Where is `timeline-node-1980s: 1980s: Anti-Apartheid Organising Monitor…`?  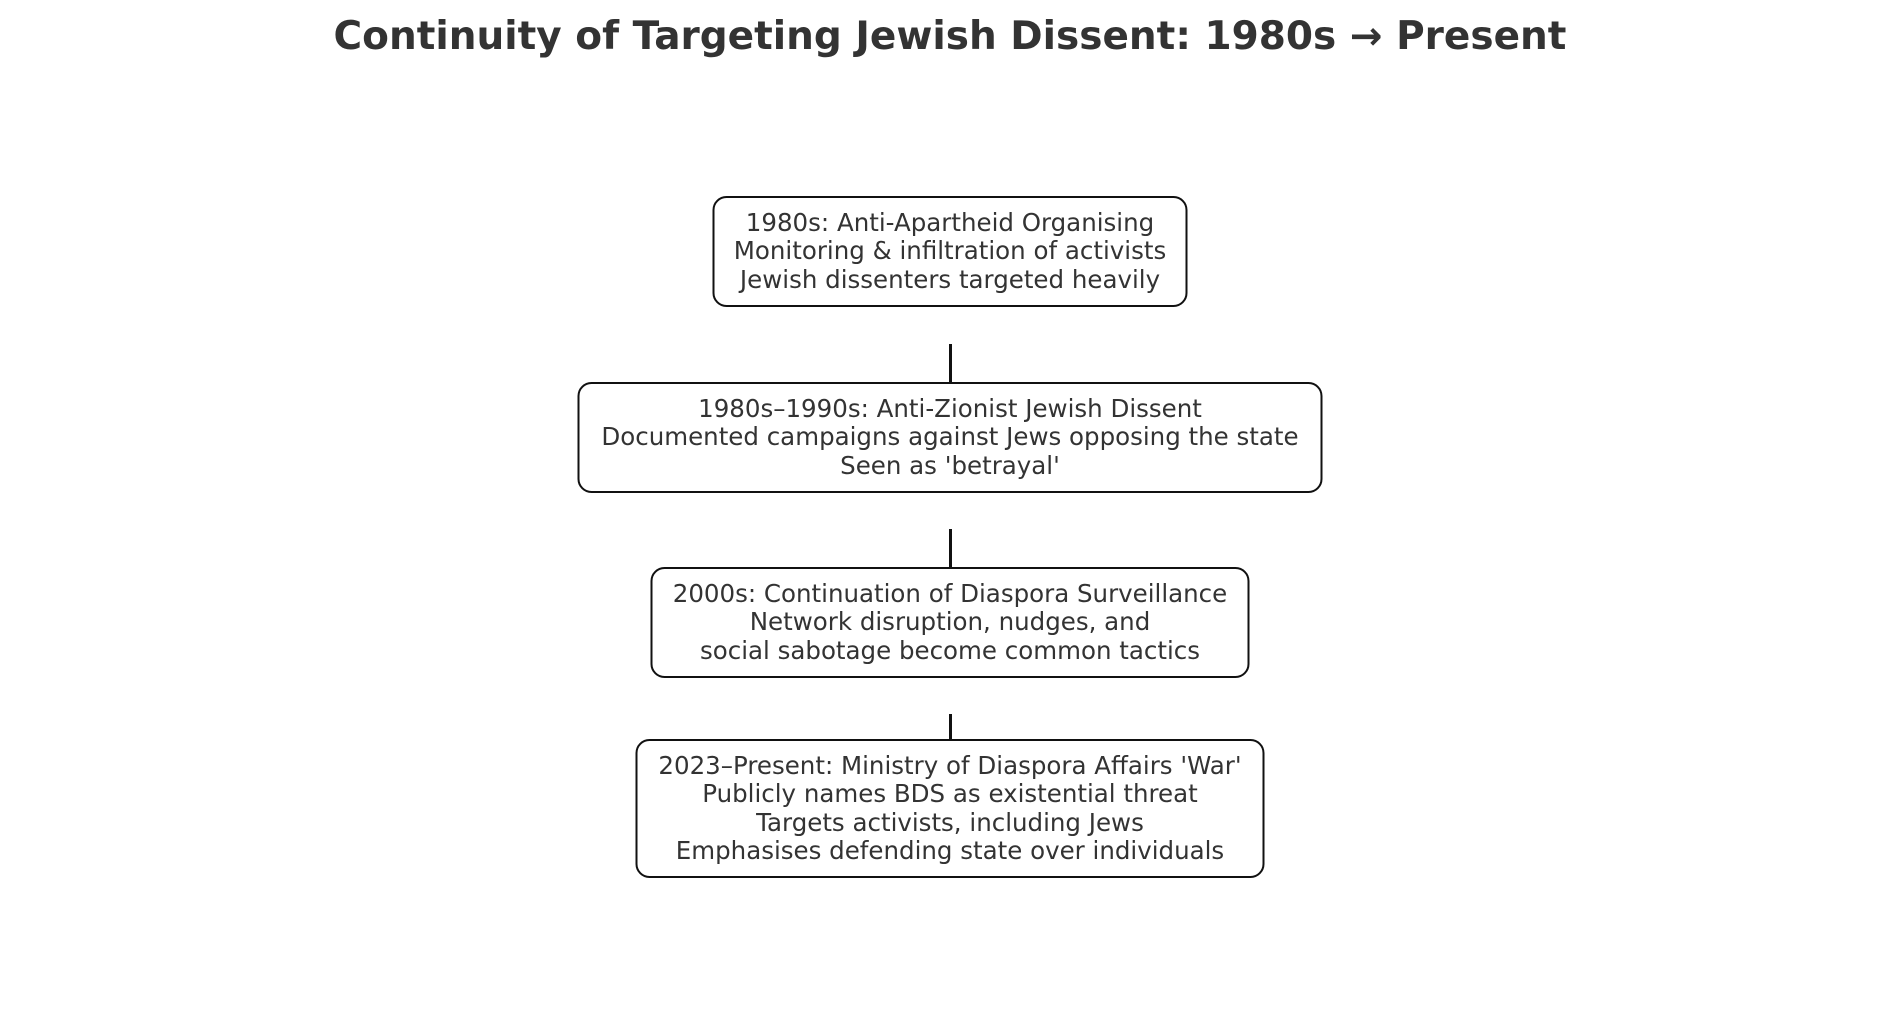
timeline-node-1980s: 1980s: Anti-Apartheid Organising Monitor… is located at coordinates (950, 251).